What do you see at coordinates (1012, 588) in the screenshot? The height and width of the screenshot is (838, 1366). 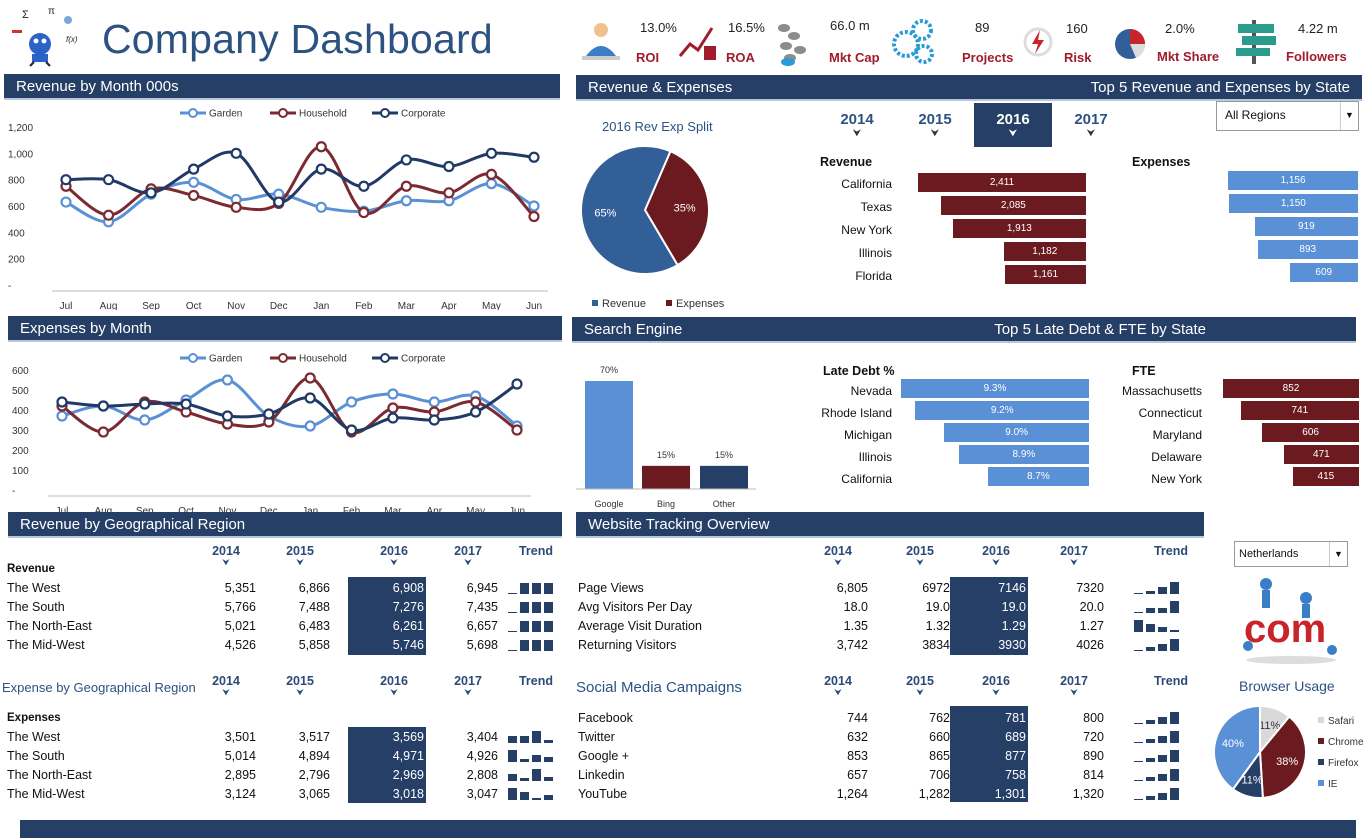 I see `cell-value: 7146` at bounding box center [1012, 588].